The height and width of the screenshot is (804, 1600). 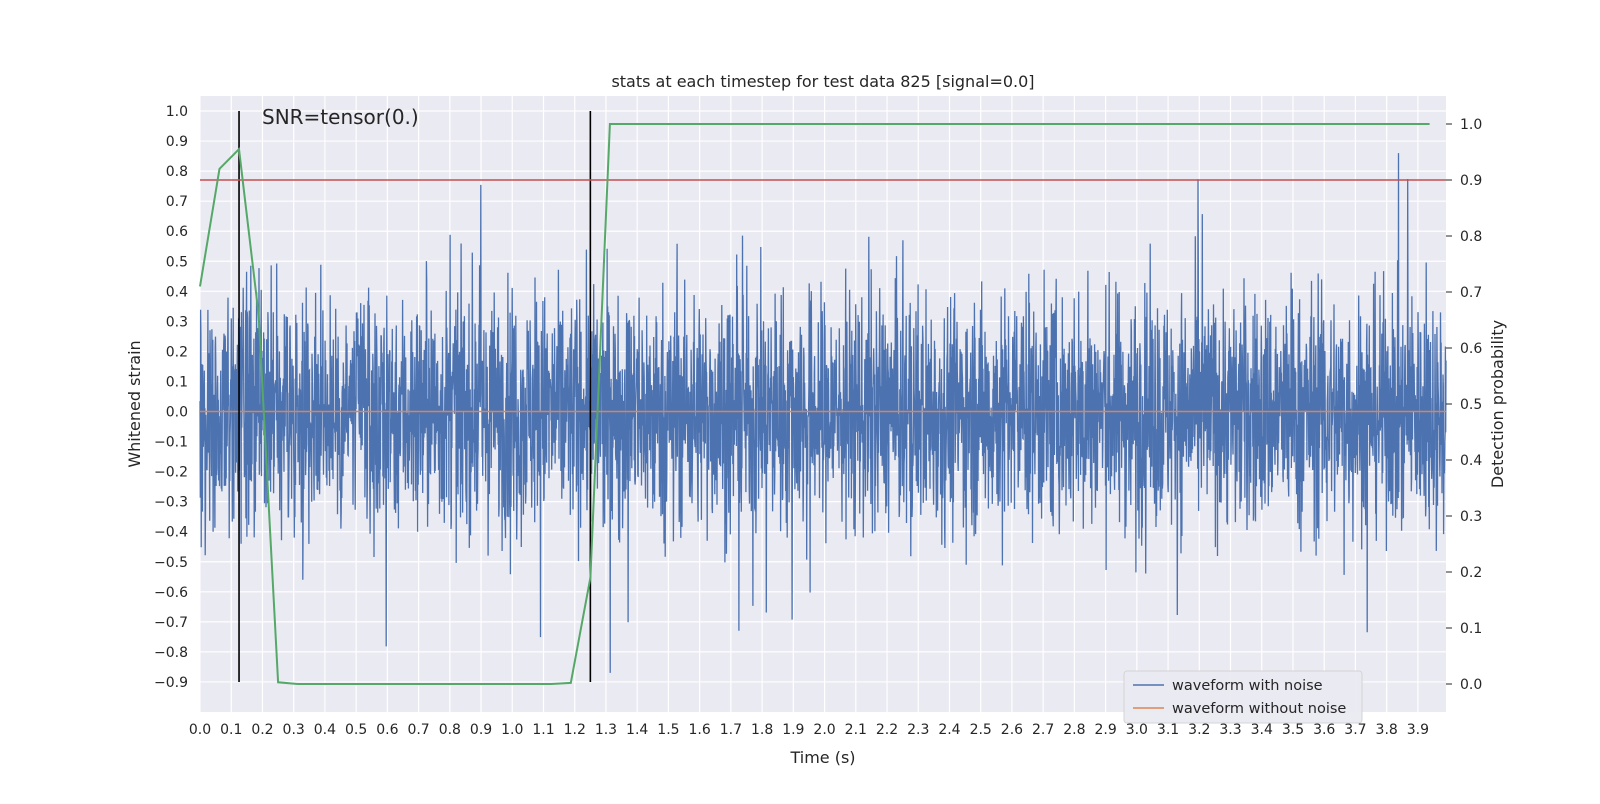 What do you see at coordinates (177, 262) in the screenshot?
I see `y-tick-label: 0.5` at bounding box center [177, 262].